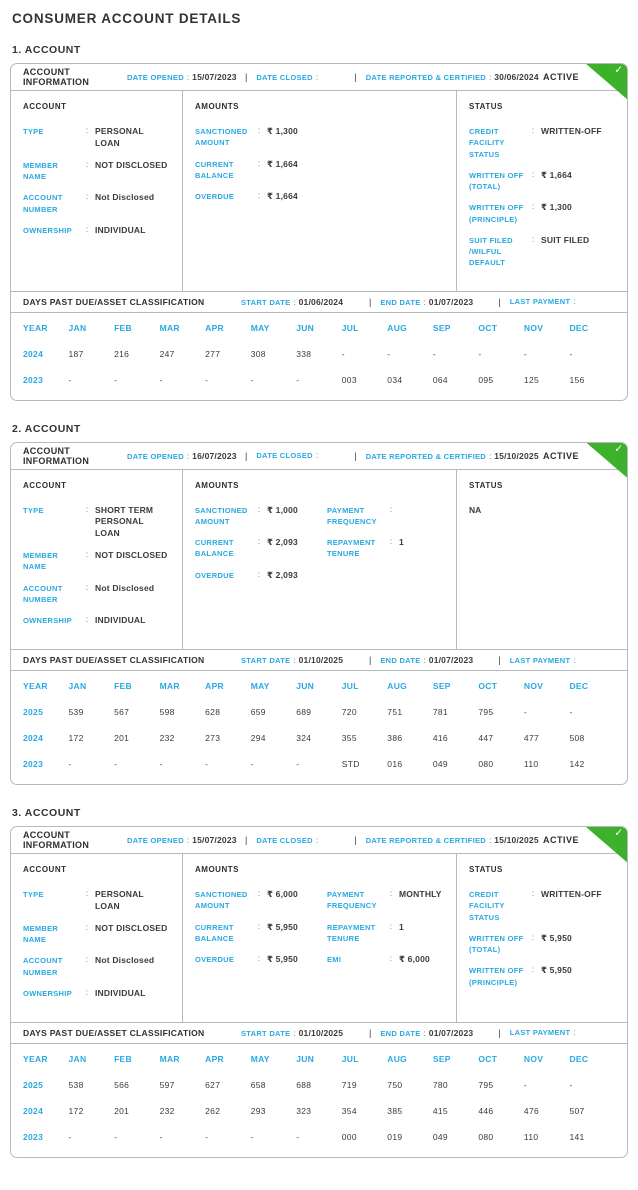 The width and height of the screenshot is (638, 1190). Describe the element at coordinates (33, 353) in the screenshot. I see `dpd-year-cell: 2024` at that location.